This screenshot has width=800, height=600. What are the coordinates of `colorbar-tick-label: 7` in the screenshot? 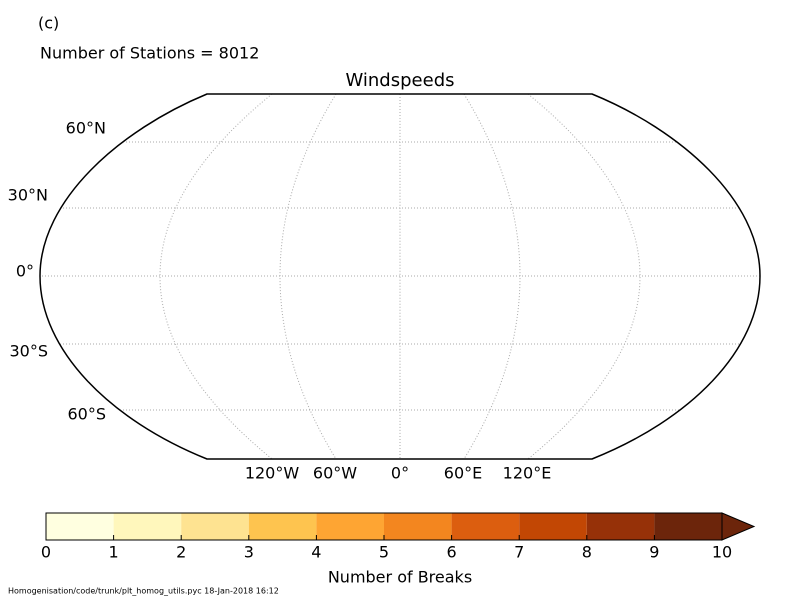 It's located at (519, 552).